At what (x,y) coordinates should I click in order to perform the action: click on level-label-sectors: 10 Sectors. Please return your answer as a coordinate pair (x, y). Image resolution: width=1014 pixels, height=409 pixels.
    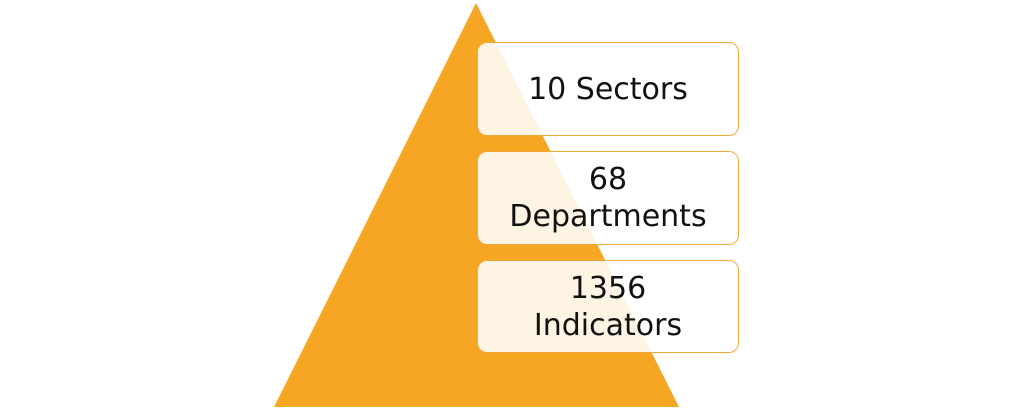
    Looking at the image, I should click on (608, 89).